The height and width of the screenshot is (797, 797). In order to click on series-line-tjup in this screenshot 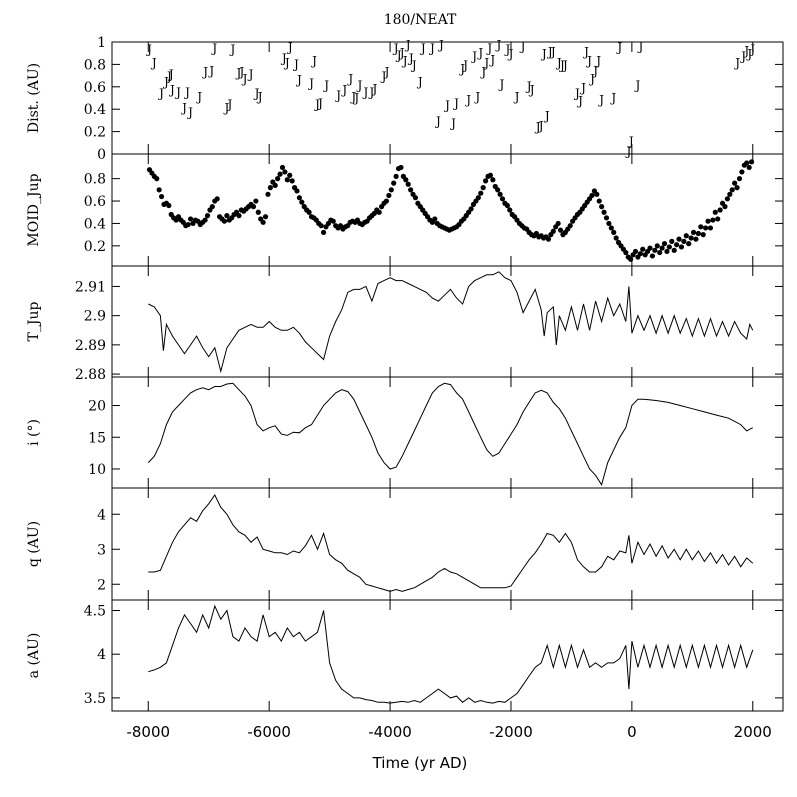, I will do `click(451, 322)`.